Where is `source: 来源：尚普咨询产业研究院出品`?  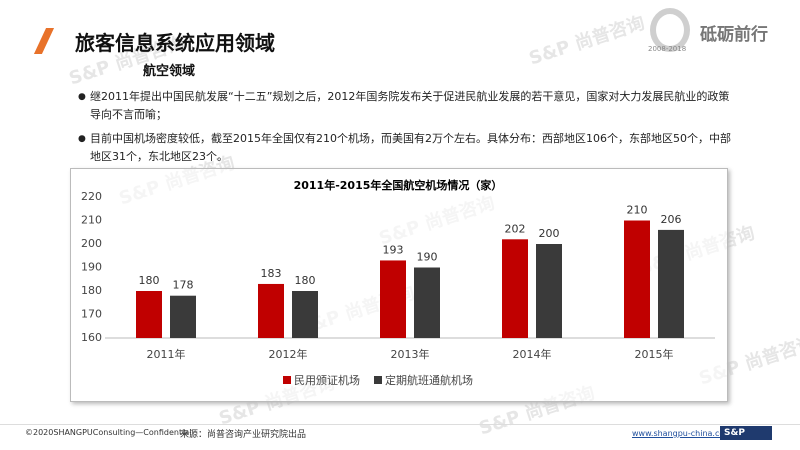
source: 来源：尚普咨询产业研究院出品 is located at coordinates (243, 435).